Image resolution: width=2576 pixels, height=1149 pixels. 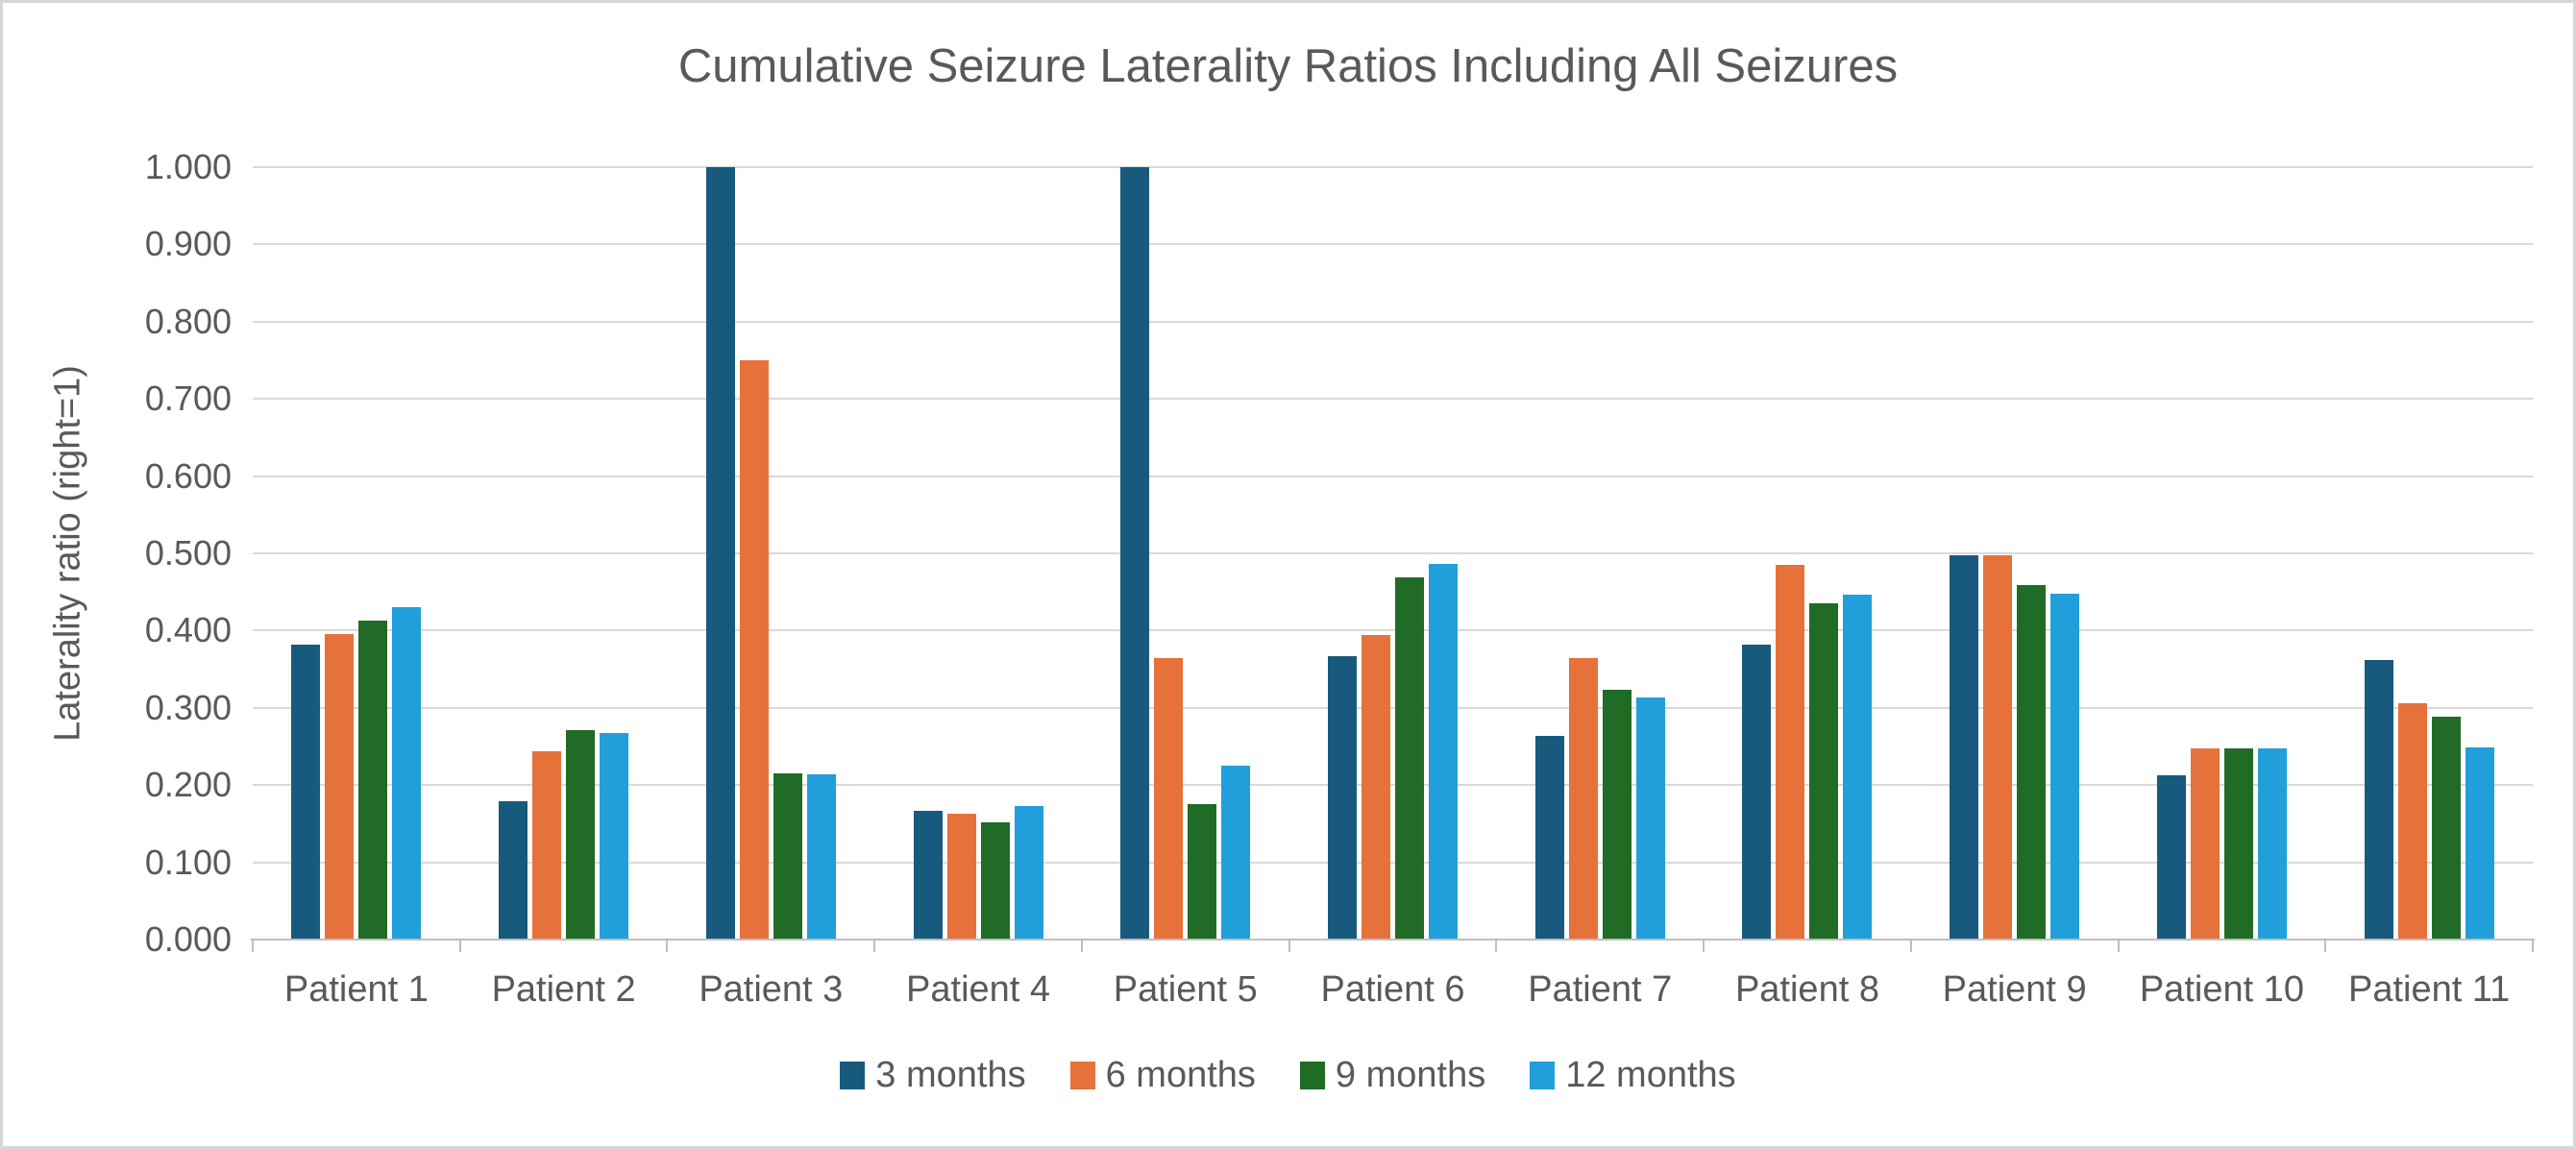 I want to click on legend-item-9-months: 9 months, so click(x=1392, y=1075).